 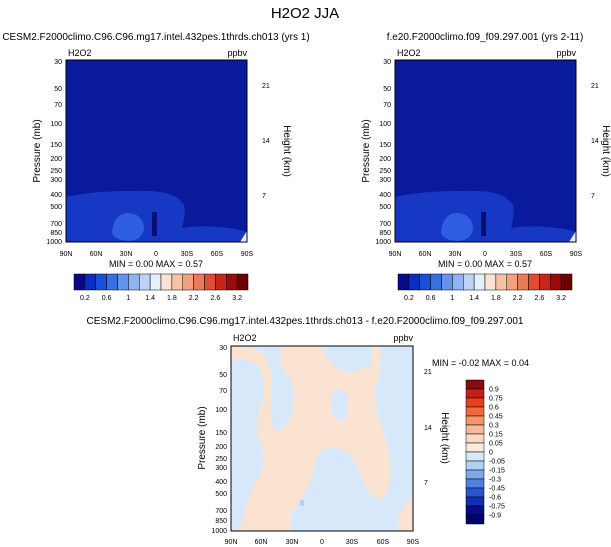 I want to click on colorbar-label: 0.45, so click(x=496, y=417).